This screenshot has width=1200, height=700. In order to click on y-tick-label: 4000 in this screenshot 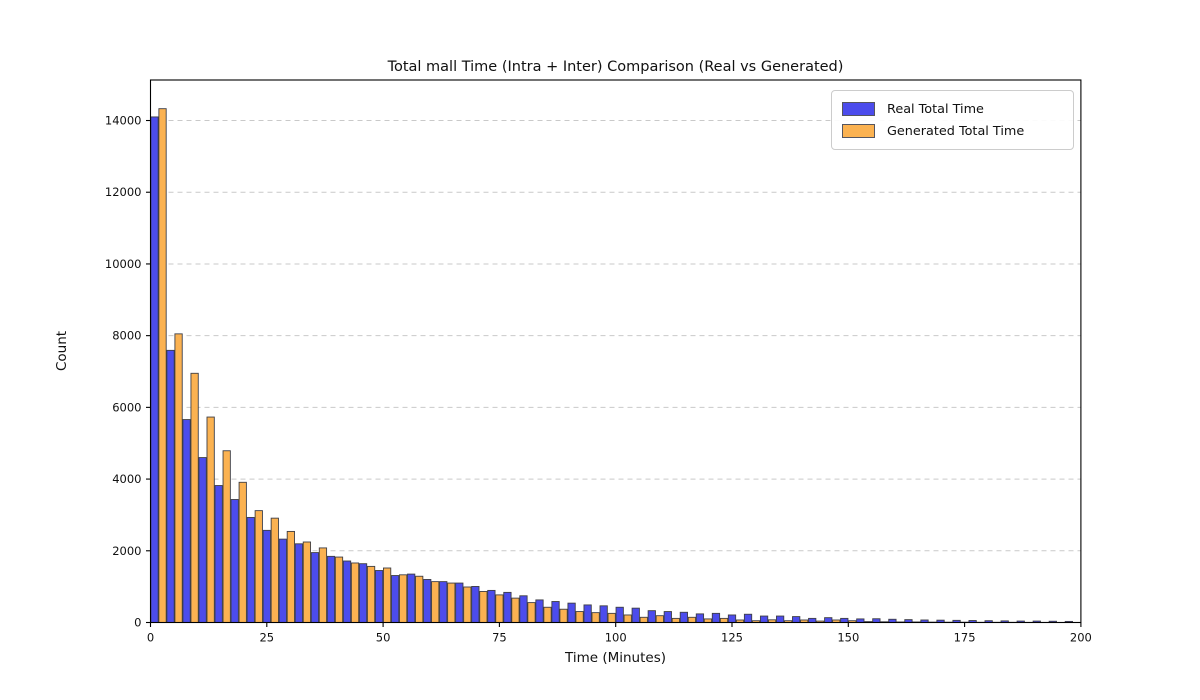, I will do `click(126, 479)`.